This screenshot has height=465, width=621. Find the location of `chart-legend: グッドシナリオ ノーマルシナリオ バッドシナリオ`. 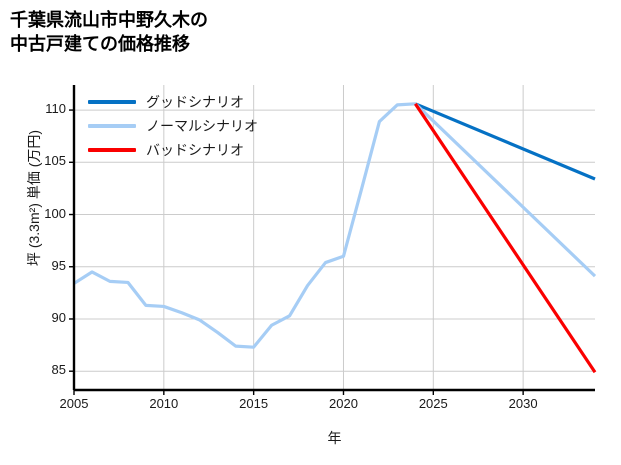

chart-legend: グッドシナリオ ノーマルシナリオ バッドシナリオ is located at coordinates (173, 126).